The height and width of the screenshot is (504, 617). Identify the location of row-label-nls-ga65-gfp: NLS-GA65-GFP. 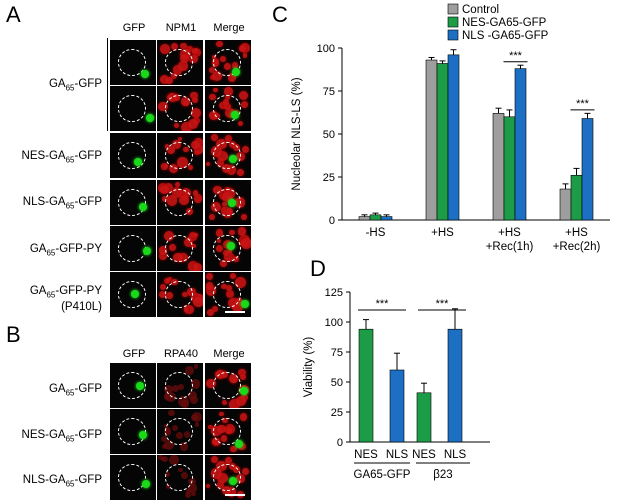
(62, 203).